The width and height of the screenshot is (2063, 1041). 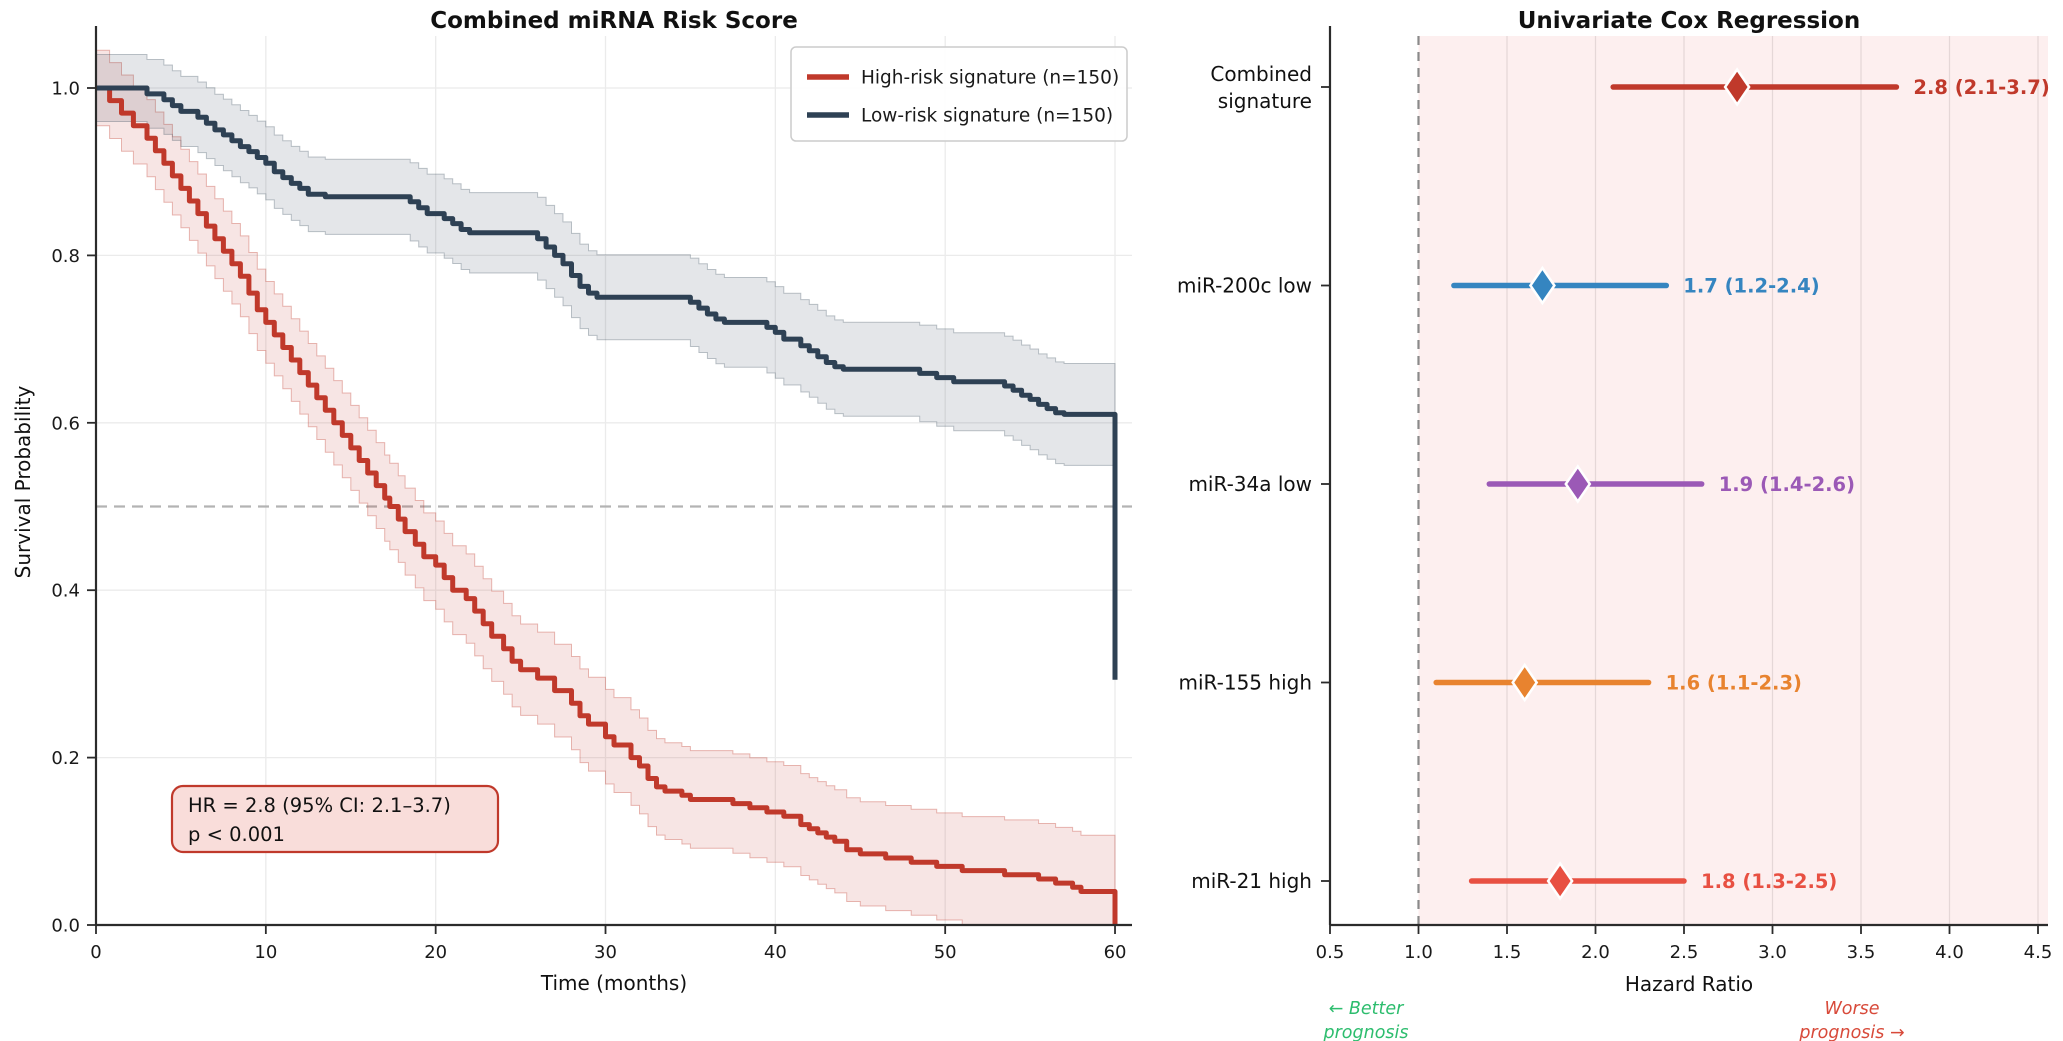 What do you see at coordinates (1851, 1032) in the screenshot?
I see `worse-prognosis-note-line2: prognosis →` at bounding box center [1851, 1032].